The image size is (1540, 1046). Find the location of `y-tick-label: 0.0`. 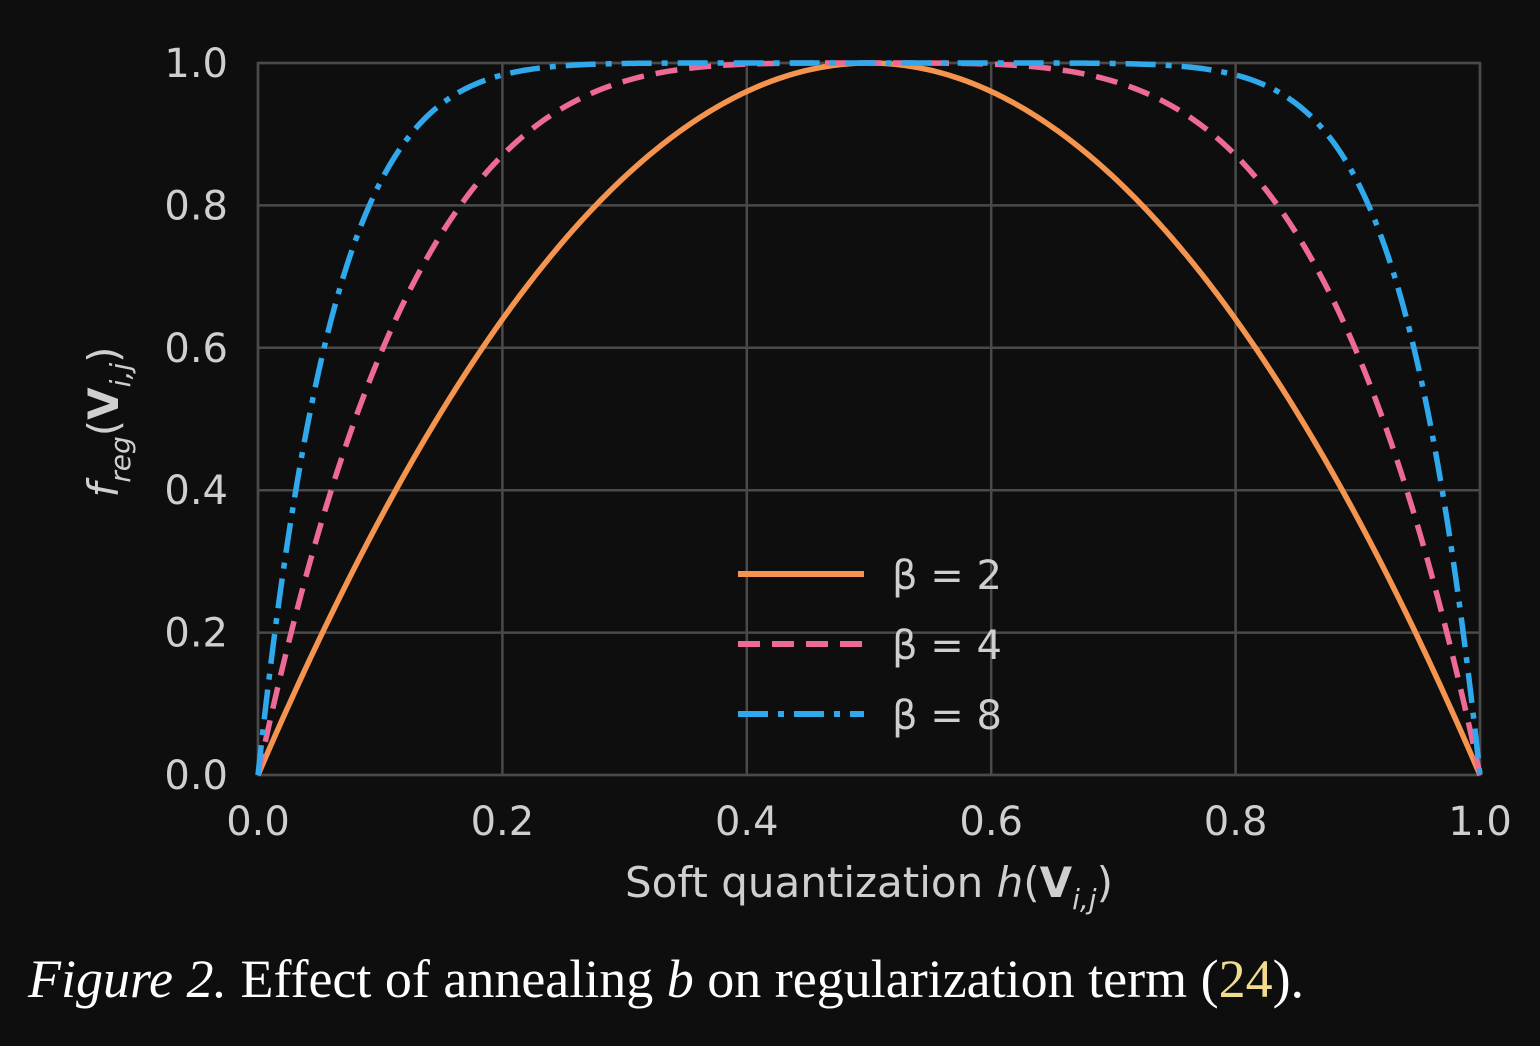

y-tick-label: 0.0 is located at coordinates (196, 776).